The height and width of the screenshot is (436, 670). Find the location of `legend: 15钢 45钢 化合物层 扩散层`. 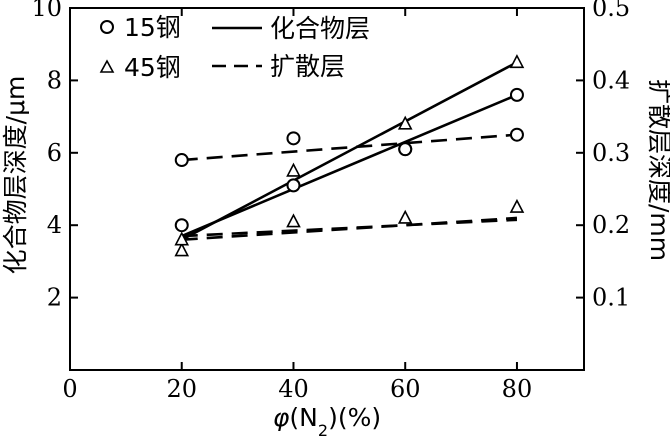

legend: 15钢 45钢 化合物层 扩散层 is located at coordinates (234, 47).